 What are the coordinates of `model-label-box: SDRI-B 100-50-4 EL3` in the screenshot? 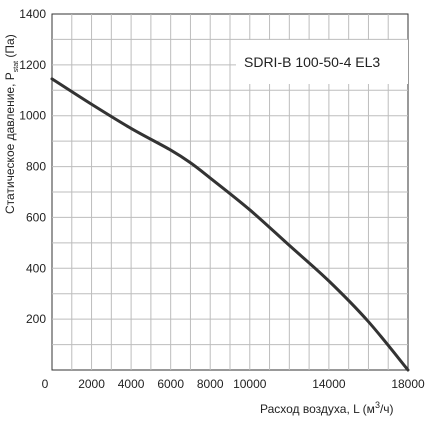 It's located at (322, 62).